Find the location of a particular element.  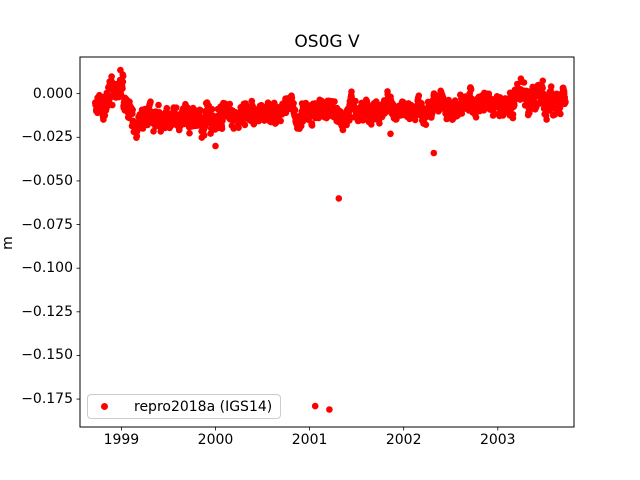

y-tick-label: −0.025 is located at coordinates (47, 137).